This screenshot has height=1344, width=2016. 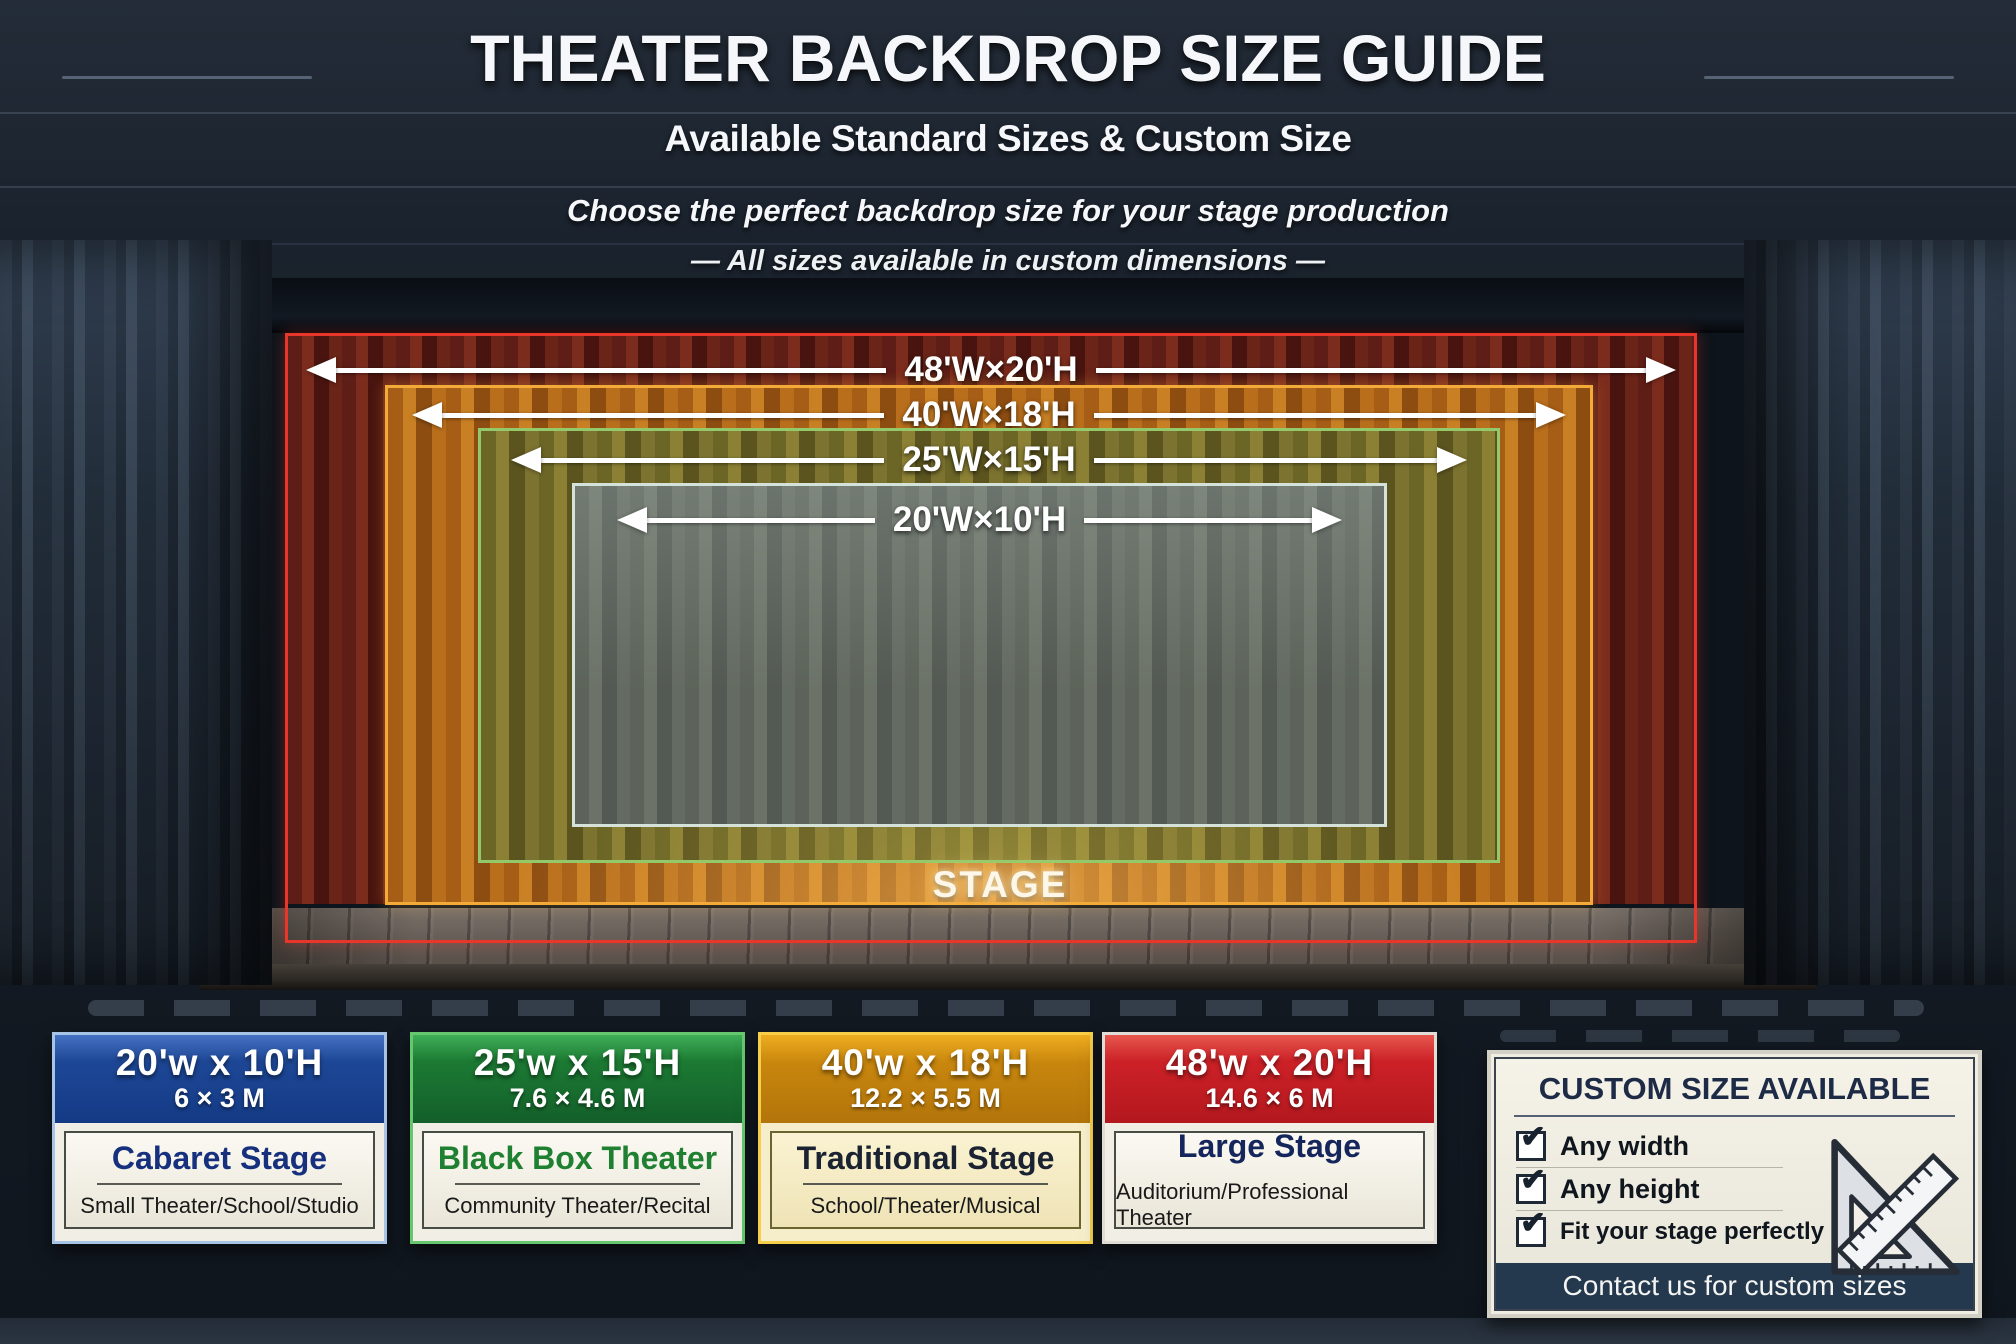 I want to click on card-metric: 7.6 × 4.6 M, so click(x=577, y=1097).